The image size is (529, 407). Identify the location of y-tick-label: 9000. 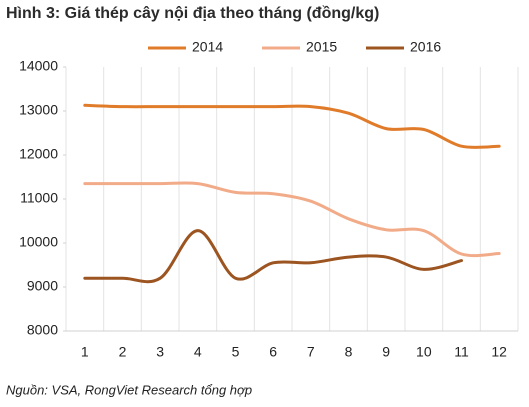
(42, 286).